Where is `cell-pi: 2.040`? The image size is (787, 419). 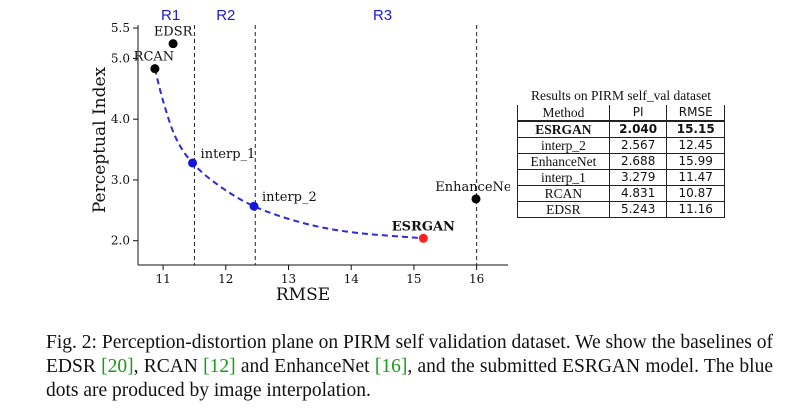
cell-pi: 2.040 is located at coordinates (638, 129).